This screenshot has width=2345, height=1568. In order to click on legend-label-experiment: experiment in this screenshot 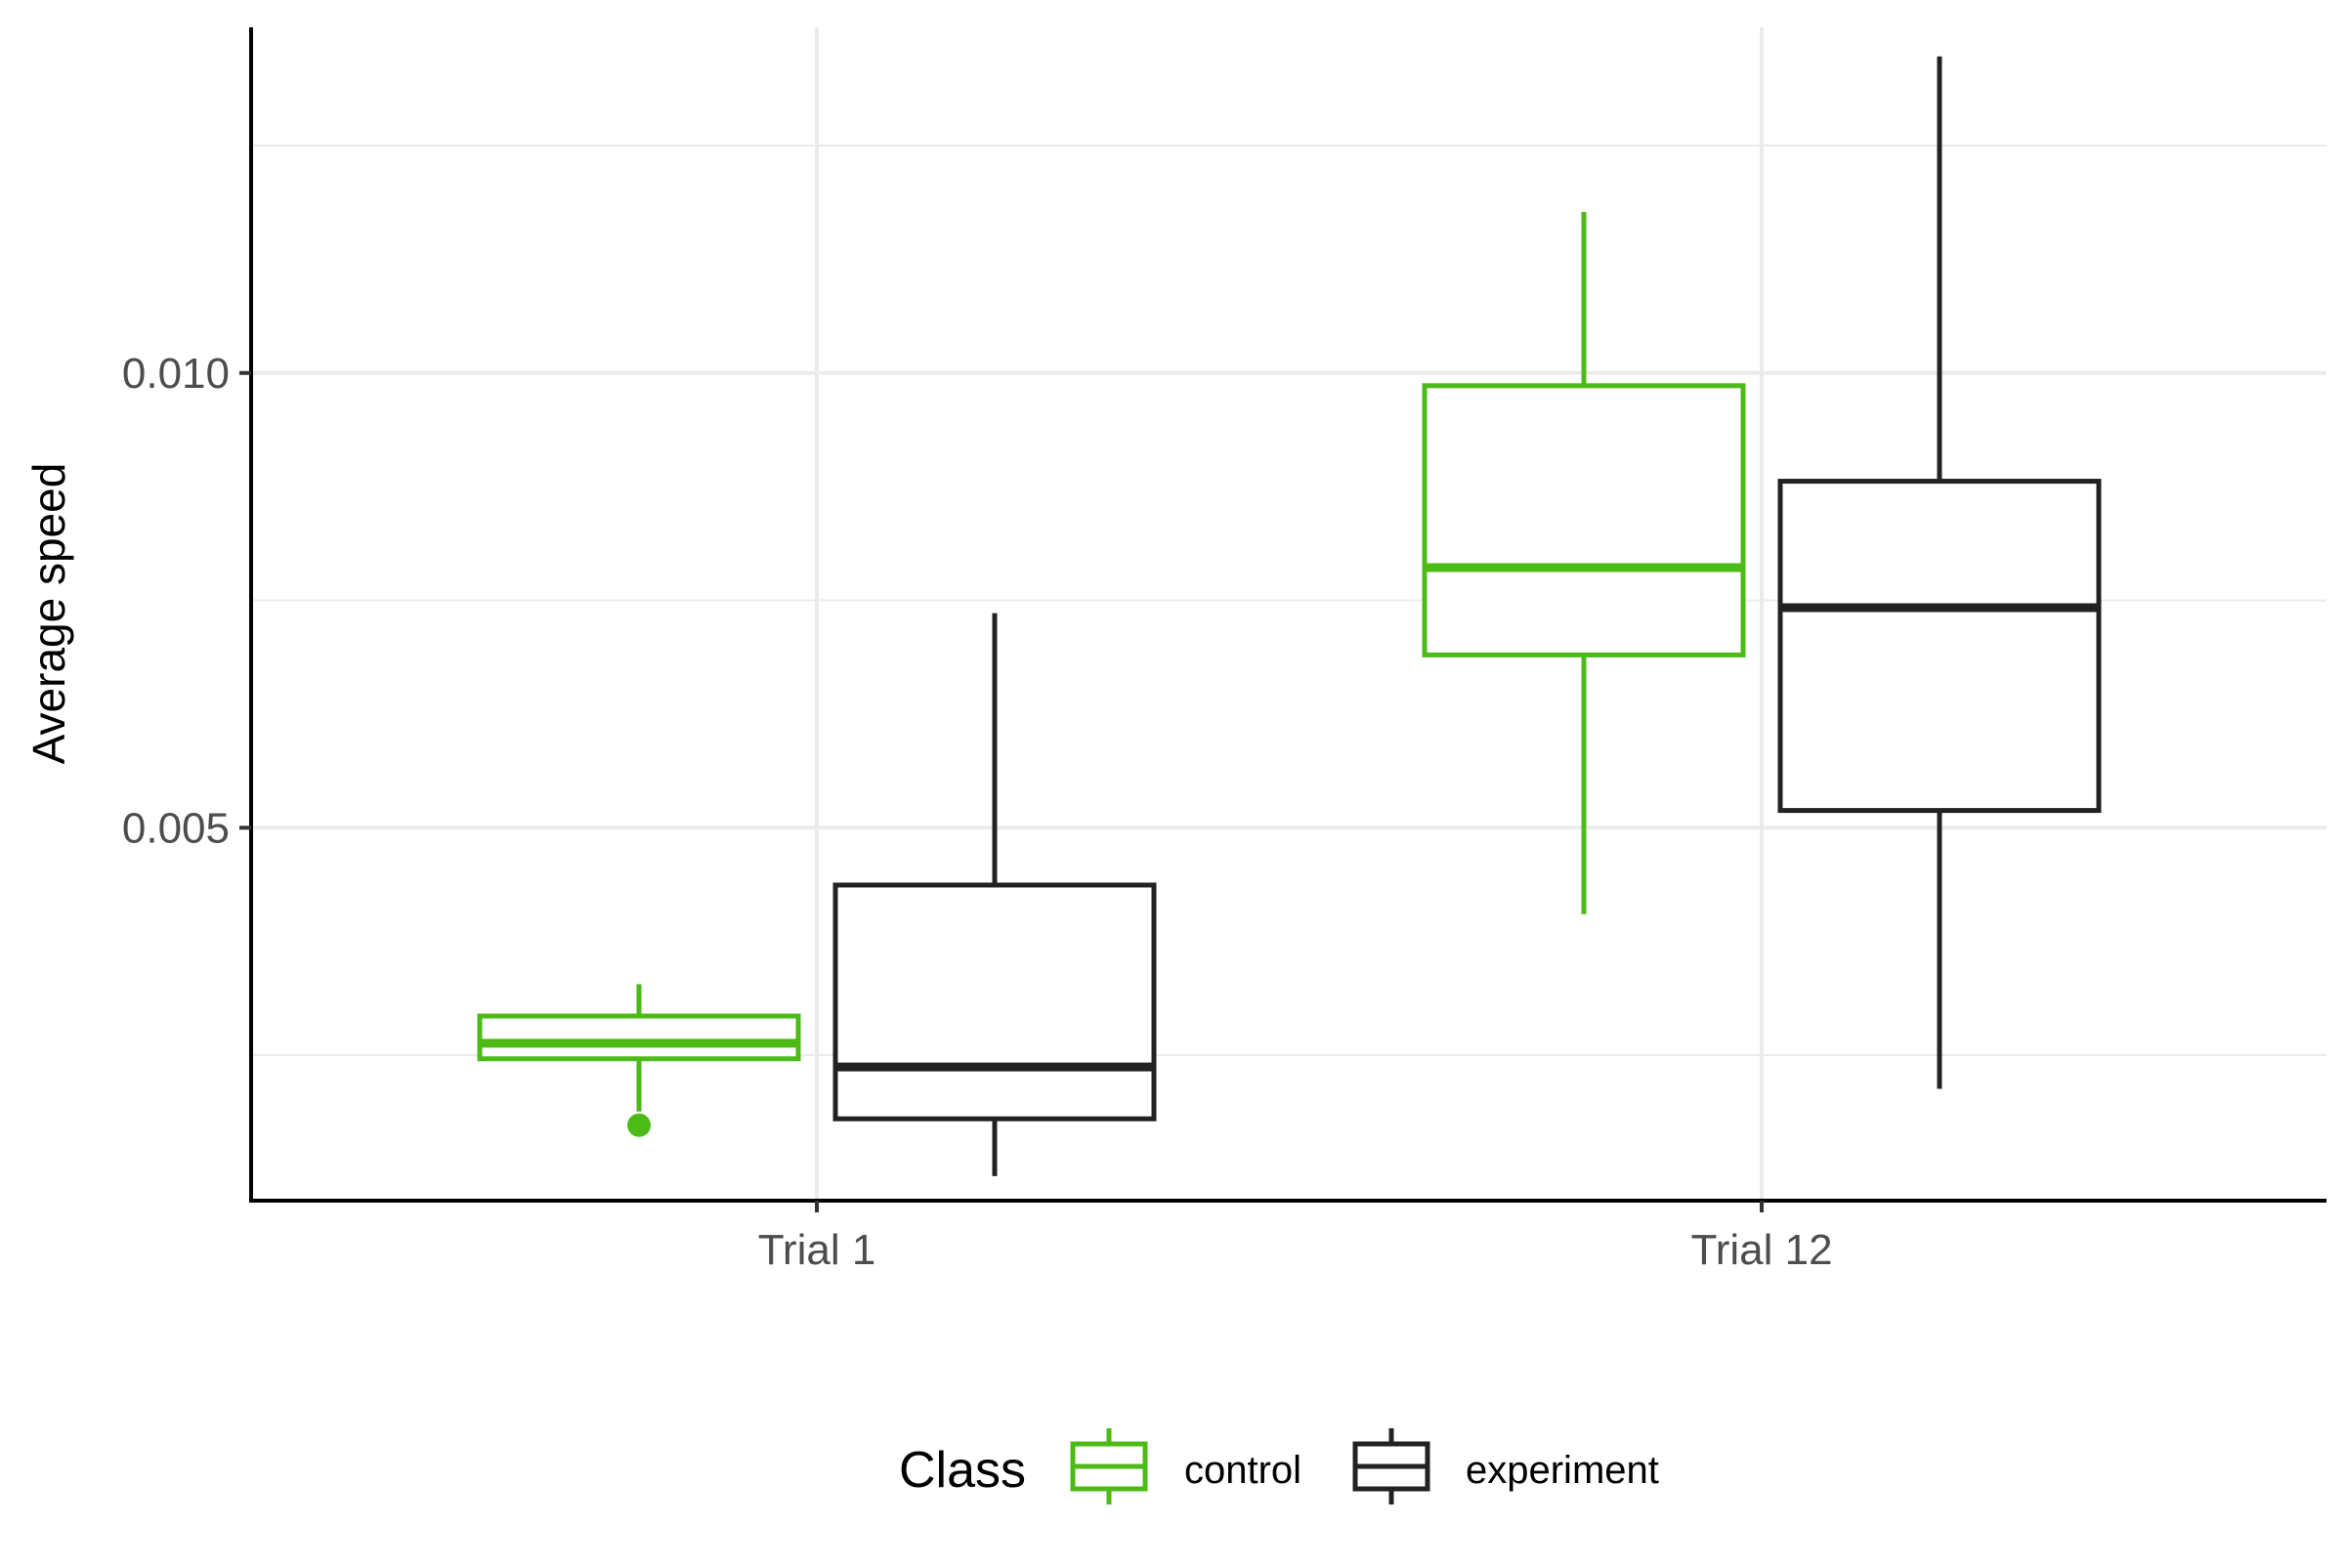, I will do `click(1562, 1470)`.